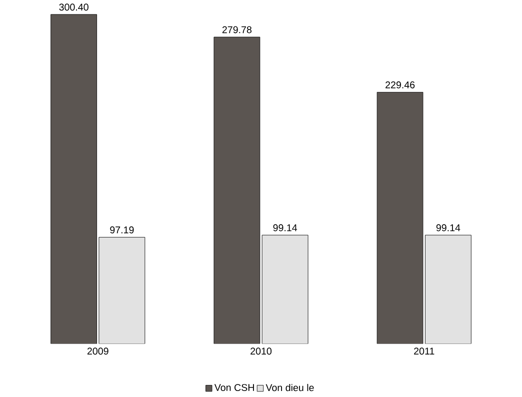 Image resolution: width=522 pixels, height=397 pixels. Describe the element at coordinates (237, 30) in the screenshot. I see `data-label: 279.78` at that location.